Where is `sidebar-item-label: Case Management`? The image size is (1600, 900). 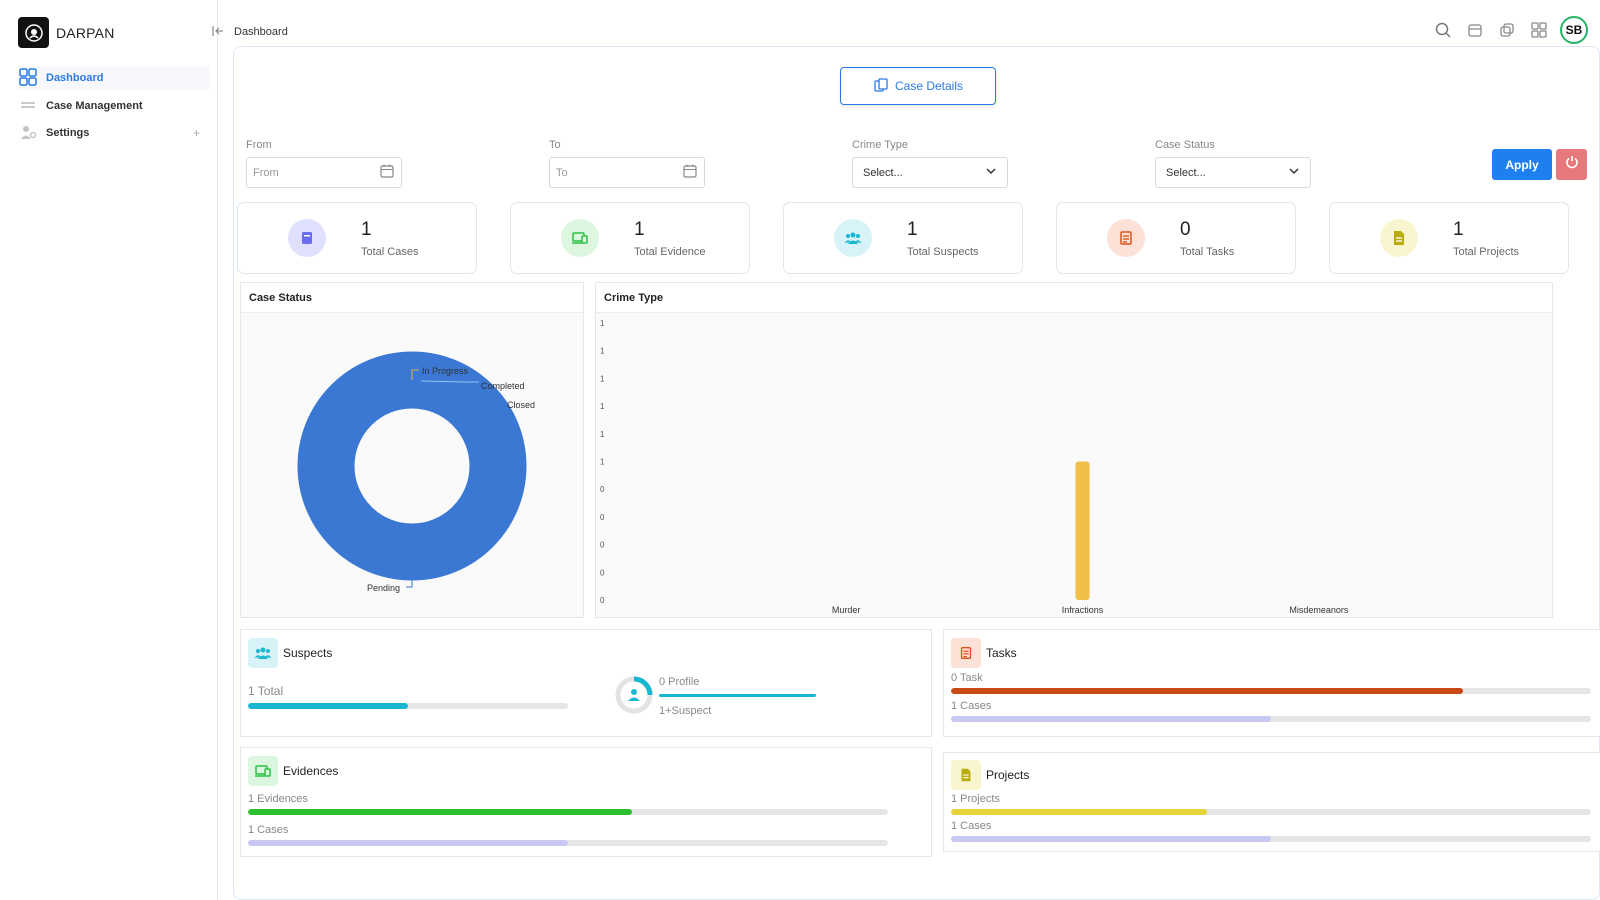 sidebar-item-label: Case Management is located at coordinates (94, 106).